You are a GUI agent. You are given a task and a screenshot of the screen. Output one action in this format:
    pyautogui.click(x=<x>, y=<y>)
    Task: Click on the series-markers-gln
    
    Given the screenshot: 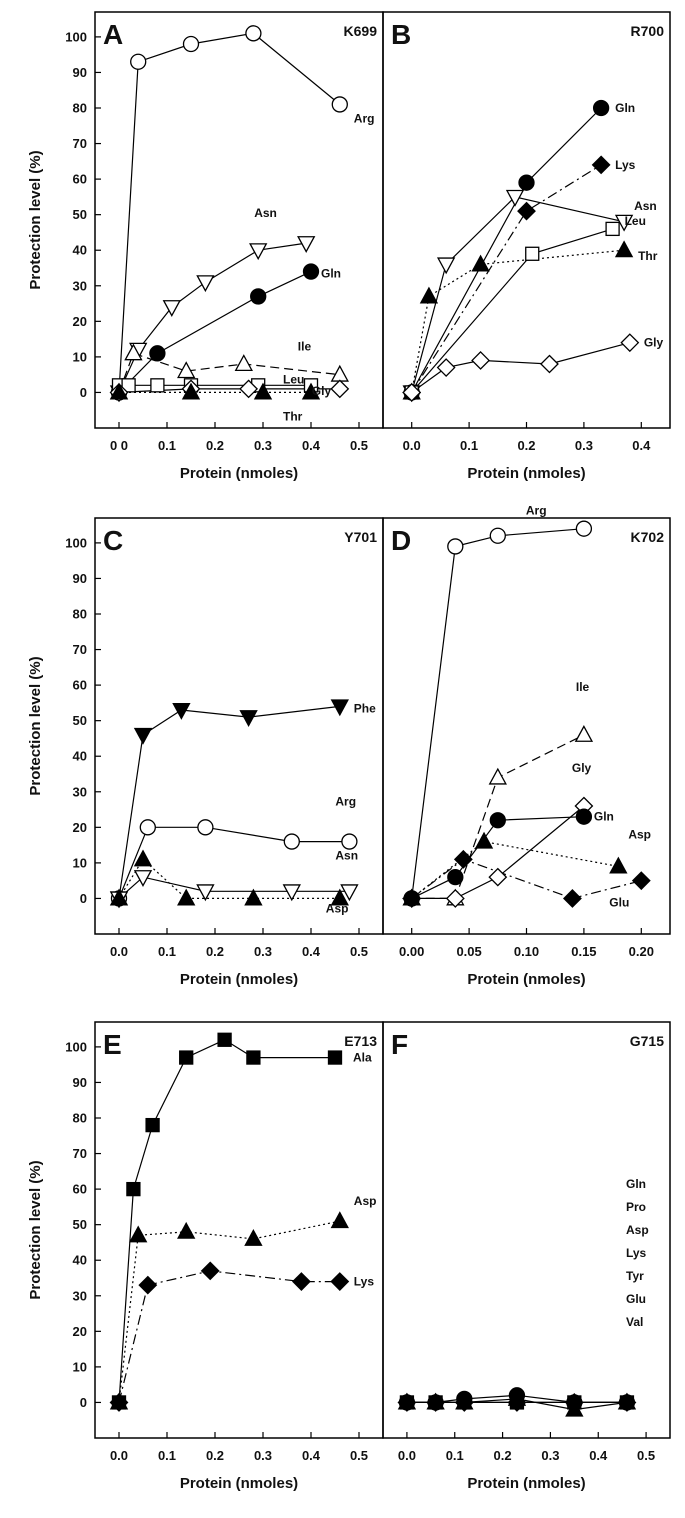 What is the action you would take?
    pyautogui.click(x=498, y=857)
    